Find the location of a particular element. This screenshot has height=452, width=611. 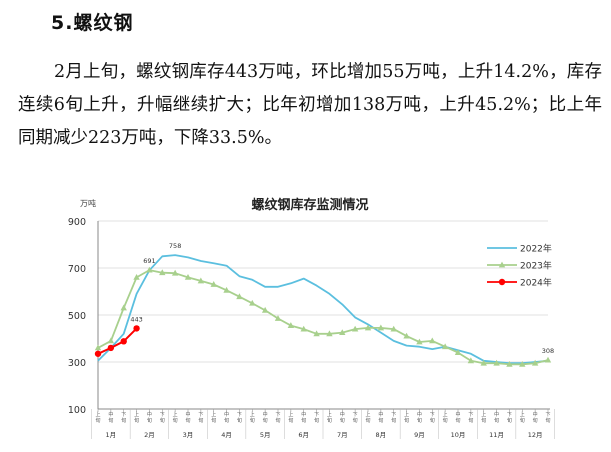

y-tick-label: 300 is located at coordinates (77, 363).